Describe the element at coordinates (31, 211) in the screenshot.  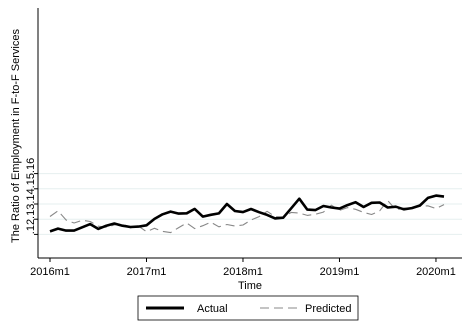
I see `y-tick-label: .13` at that location.